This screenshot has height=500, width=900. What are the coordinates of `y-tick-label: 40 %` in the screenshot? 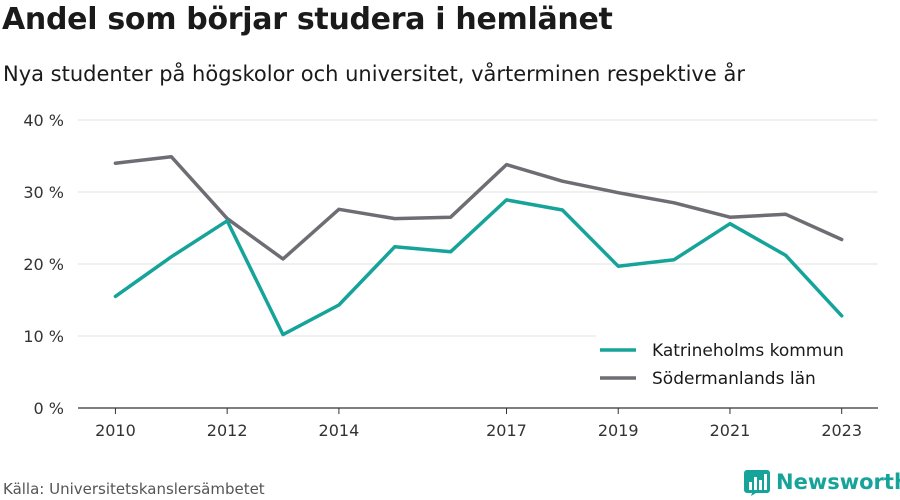 It's located at (43, 120).